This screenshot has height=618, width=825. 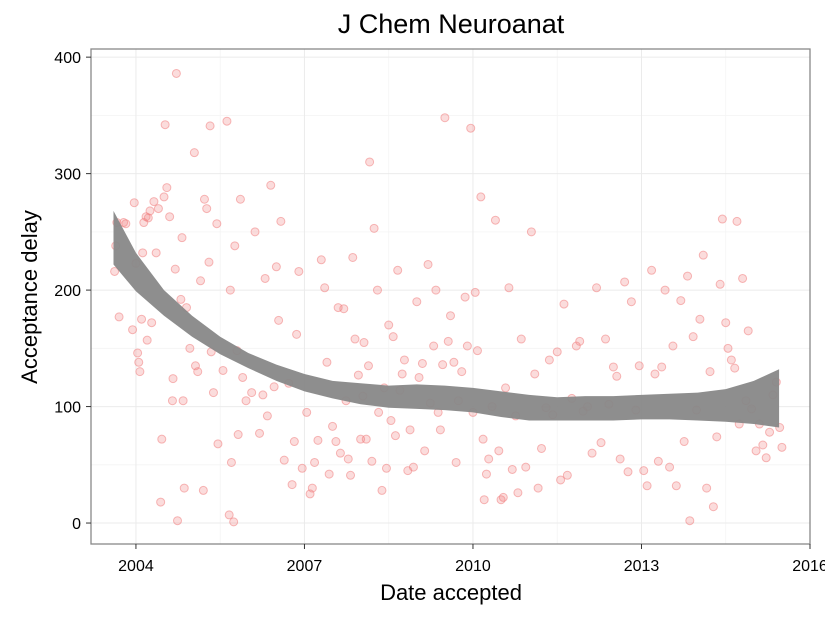 I want to click on x-tick-label: 2007, so click(x=305, y=566).